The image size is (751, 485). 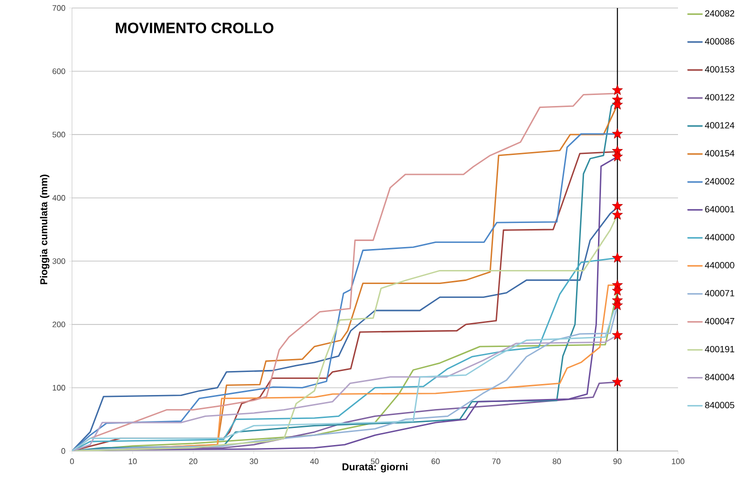 I want to click on legend-label: 400047, so click(x=719, y=321).